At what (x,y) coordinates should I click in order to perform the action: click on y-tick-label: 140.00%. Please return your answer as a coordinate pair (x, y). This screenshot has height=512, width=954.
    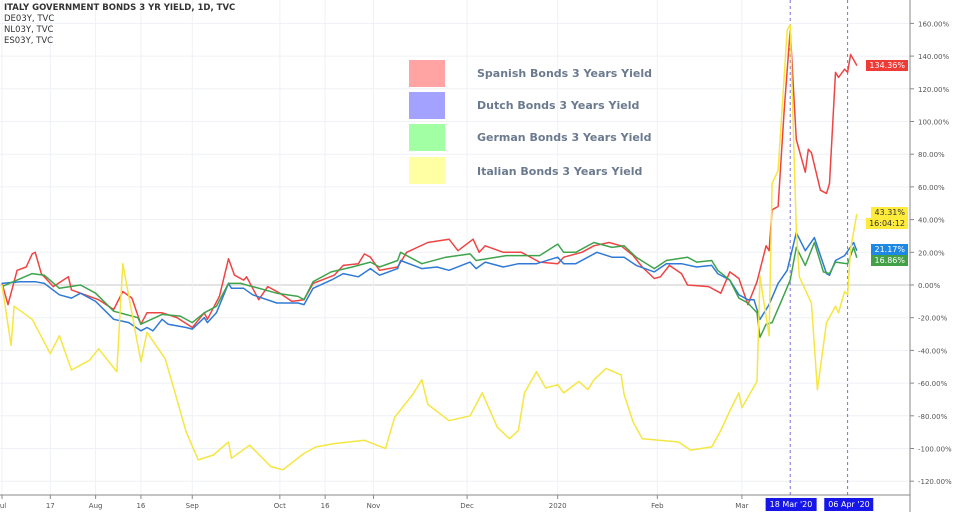
    Looking at the image, I should click on (933, 57).